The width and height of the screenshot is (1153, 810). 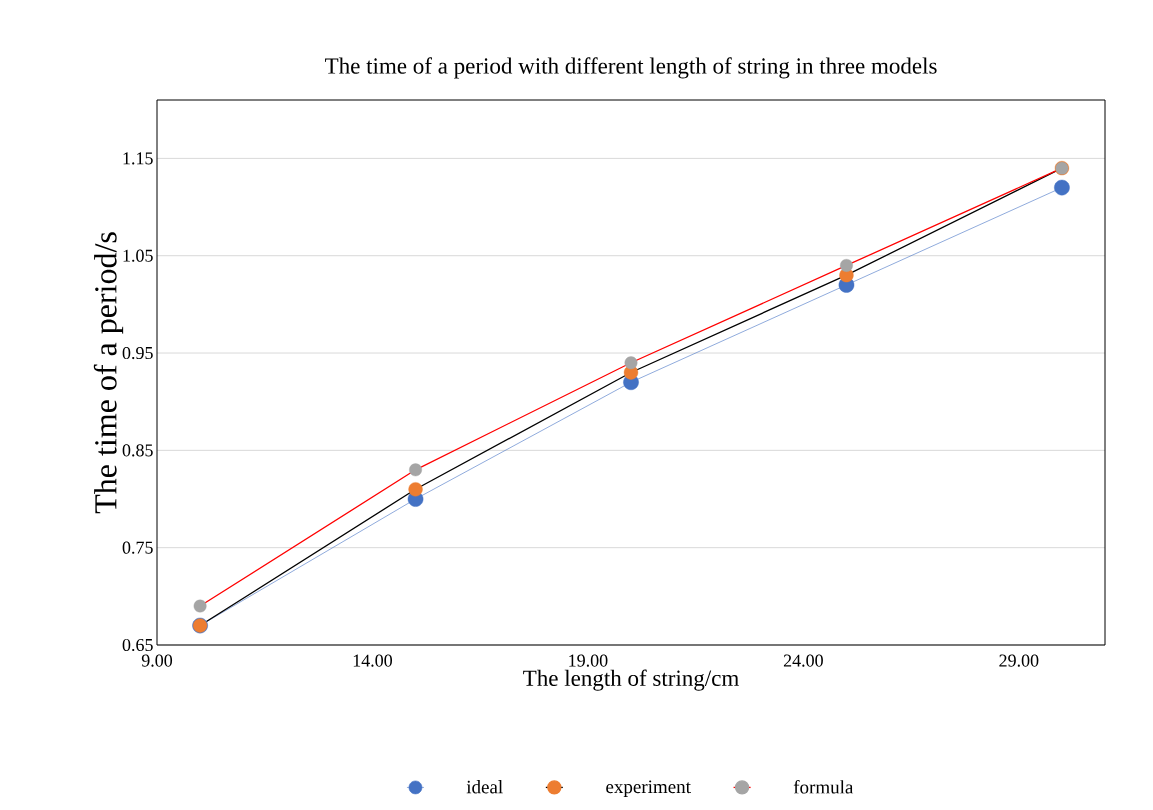 What do you see at coordinates (137, 450) in the screenshot?
I see `y-tick-label: 0.85` at bounding box center [137, 450].